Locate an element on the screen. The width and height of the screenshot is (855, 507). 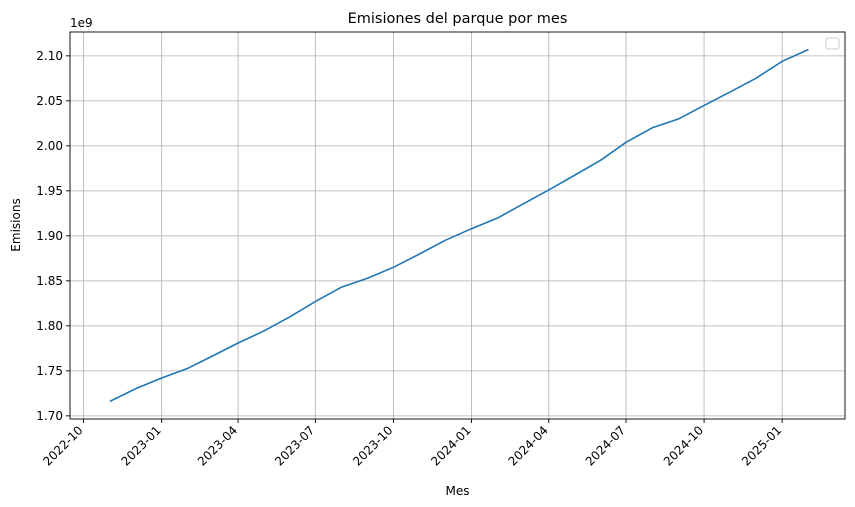
y-axis-label: Emisions is located at coordinates (16, 224).